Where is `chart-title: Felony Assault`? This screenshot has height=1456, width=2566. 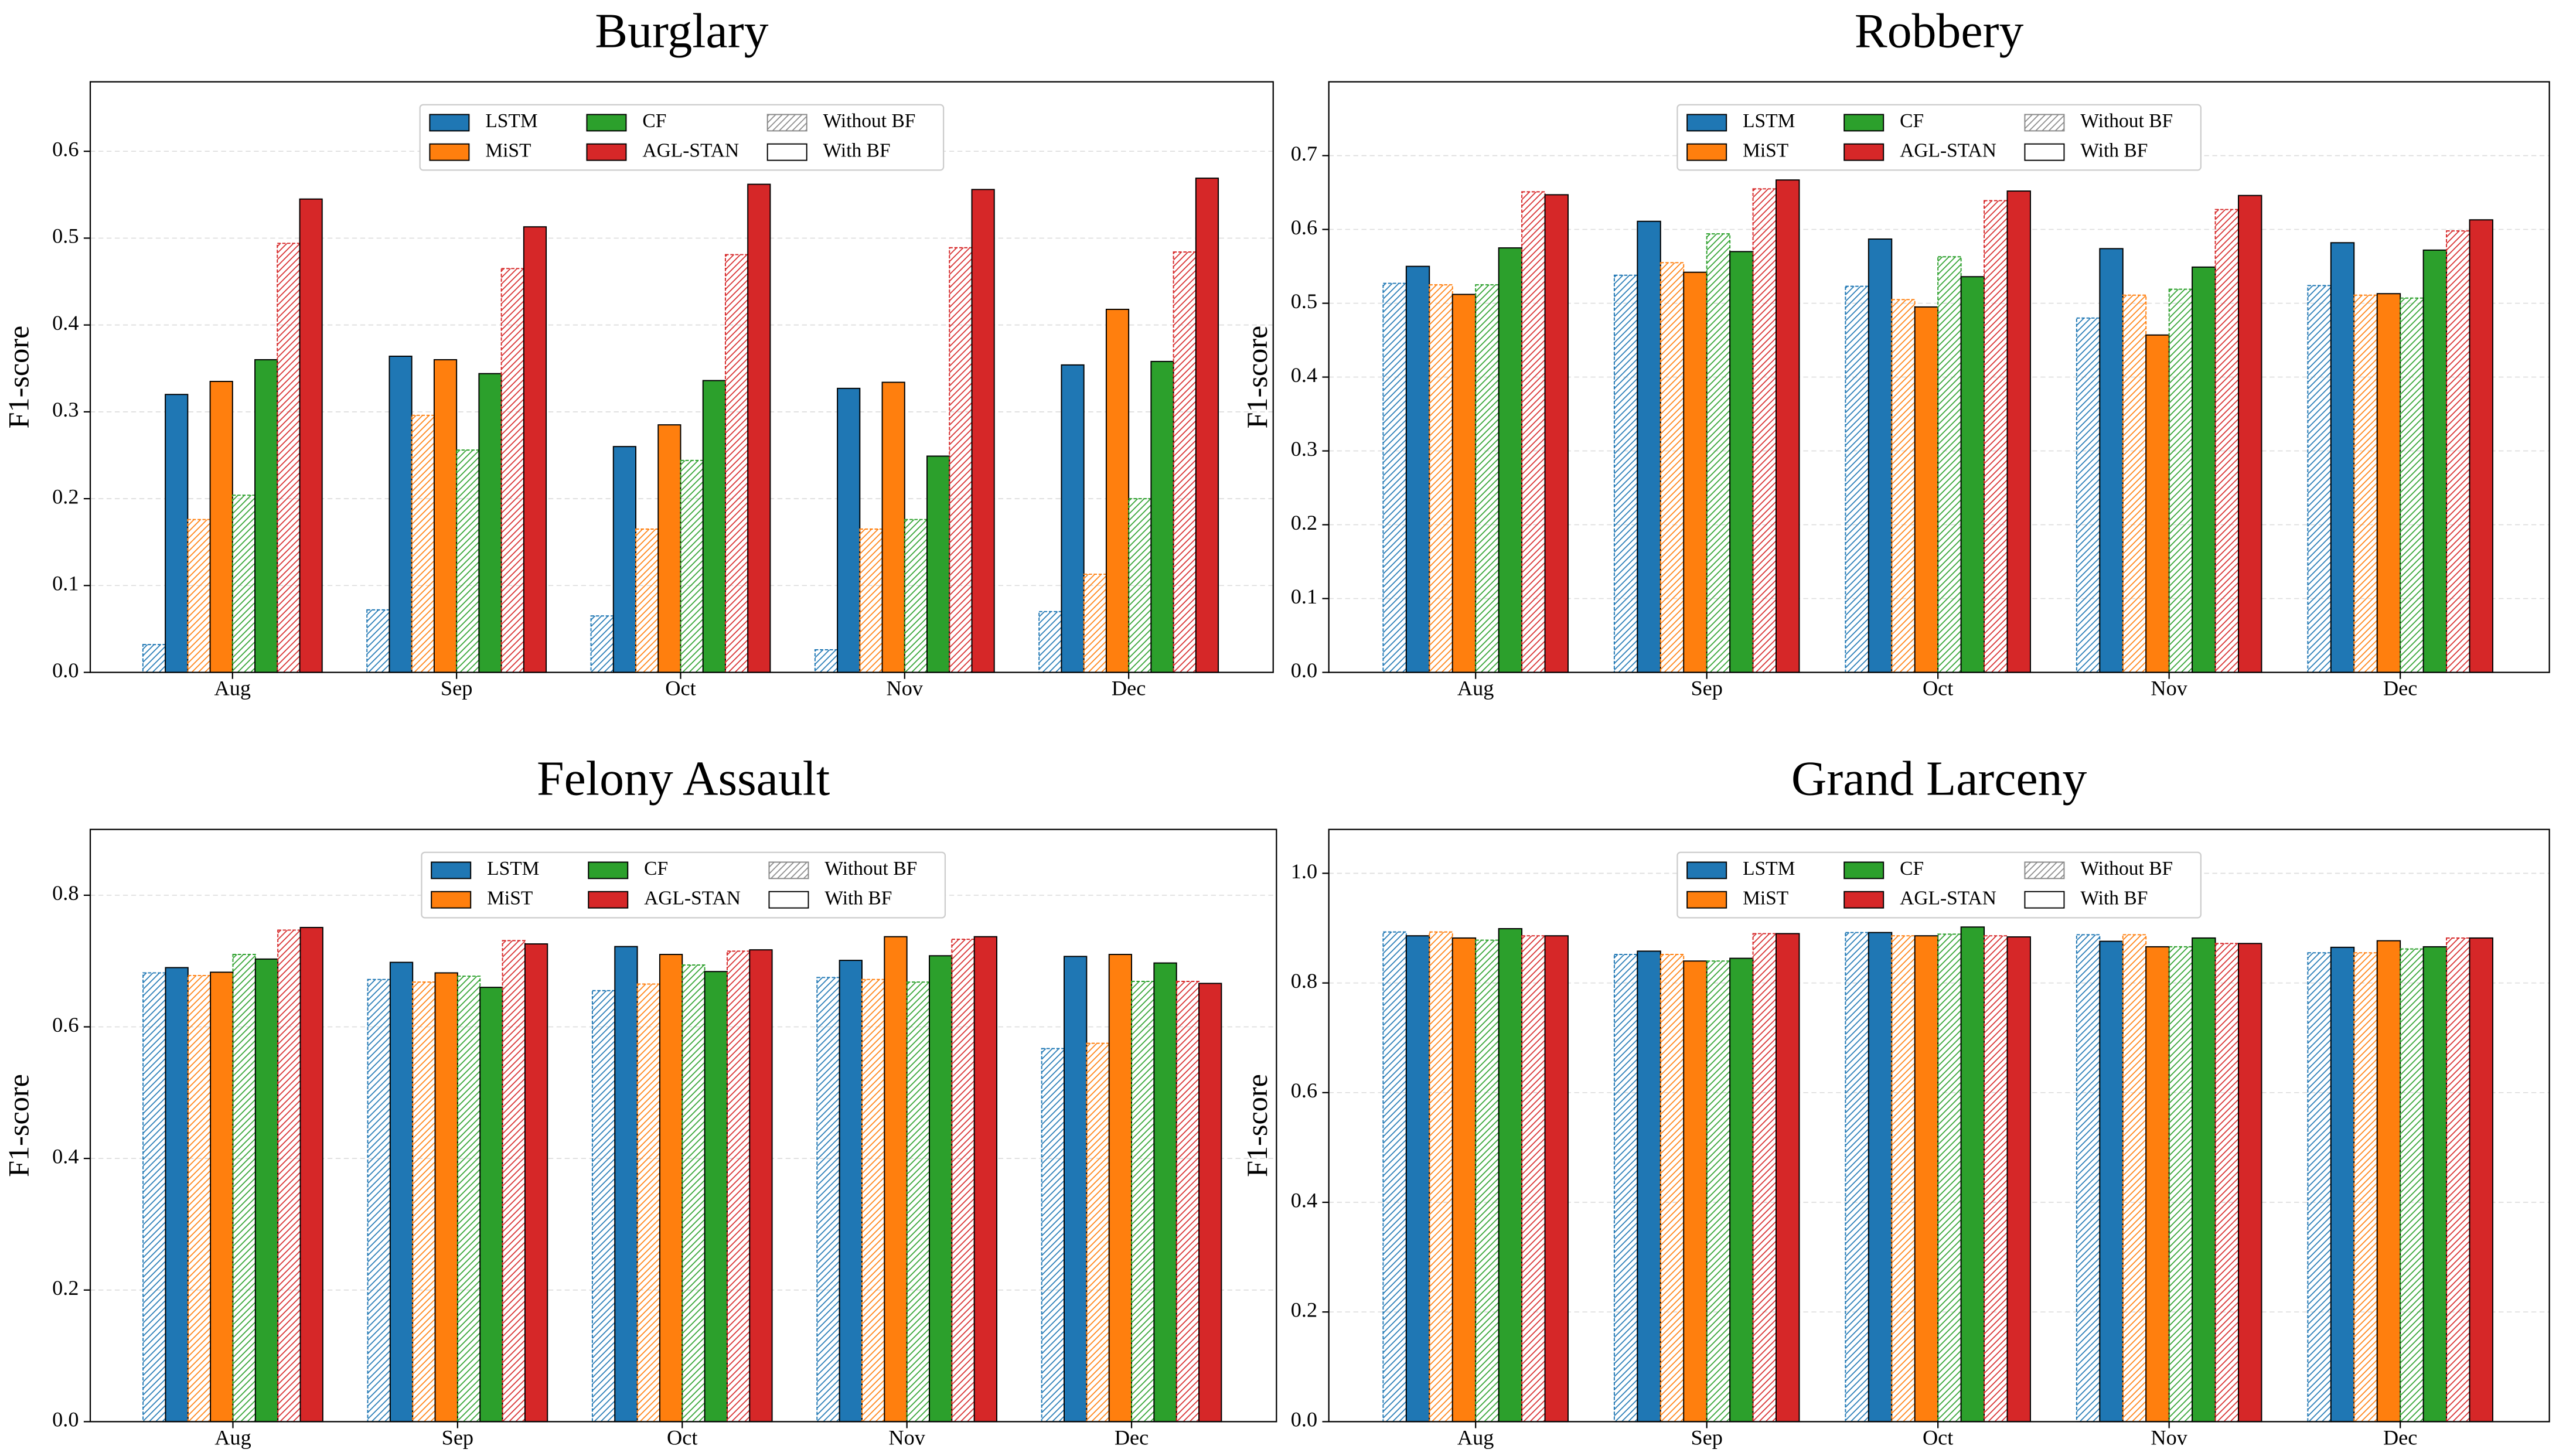 chart-title: Felony Assault is located at coordinates (683, 779).